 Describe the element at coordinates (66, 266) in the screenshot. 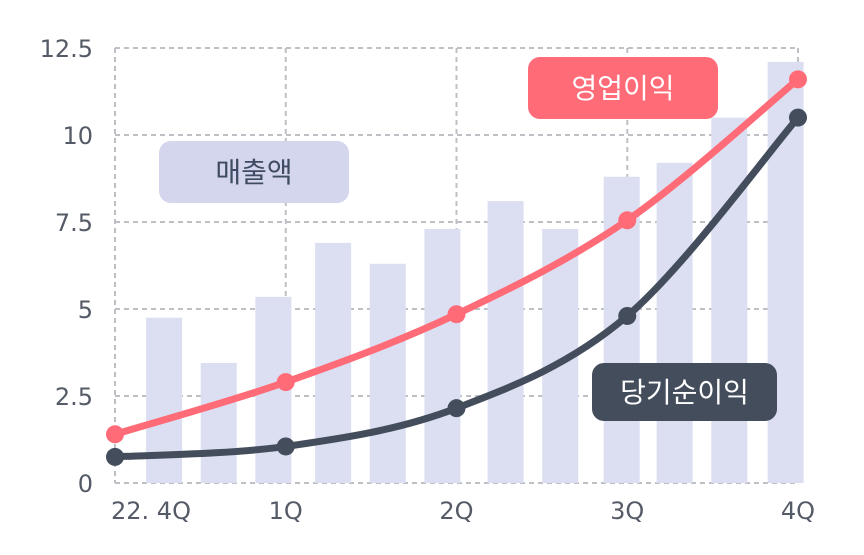

I see `y-axis-ticks: 0 2.5 5 7.5 10 12.5` at that location.